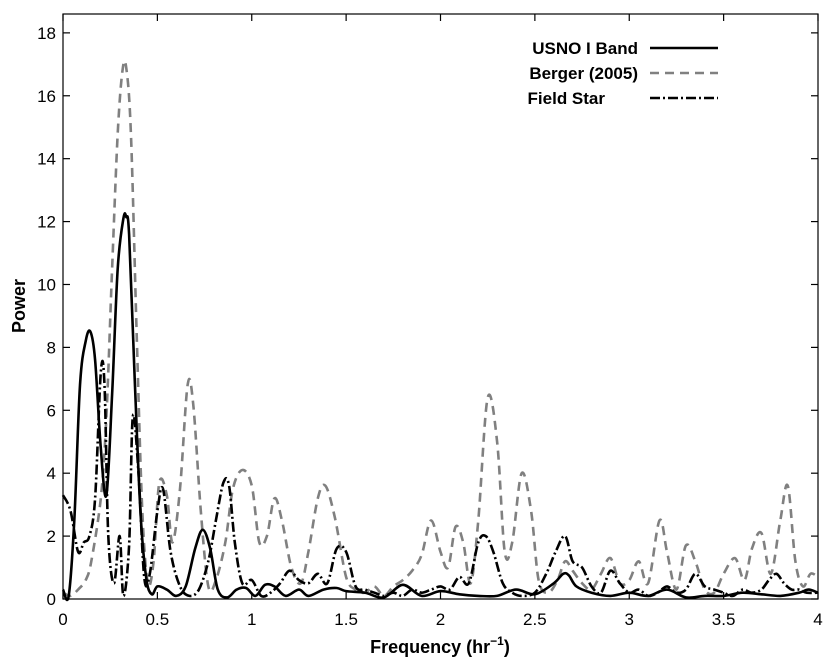  Describe the element at coordinates (51, 473) in the screenshot. I see `y-tick-label: 4` at that location.